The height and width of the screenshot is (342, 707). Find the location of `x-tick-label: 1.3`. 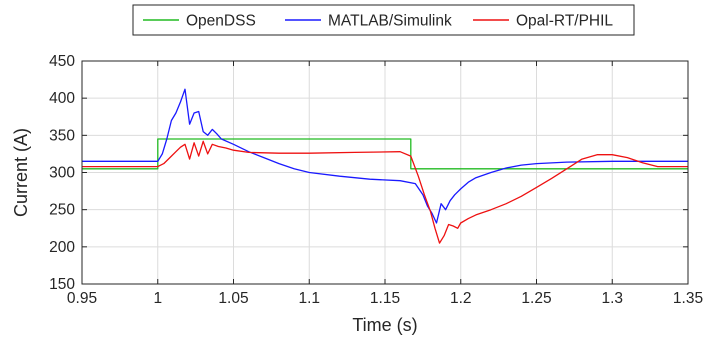

x-tick-label: 1.3 is located at coordinates (612, 298).